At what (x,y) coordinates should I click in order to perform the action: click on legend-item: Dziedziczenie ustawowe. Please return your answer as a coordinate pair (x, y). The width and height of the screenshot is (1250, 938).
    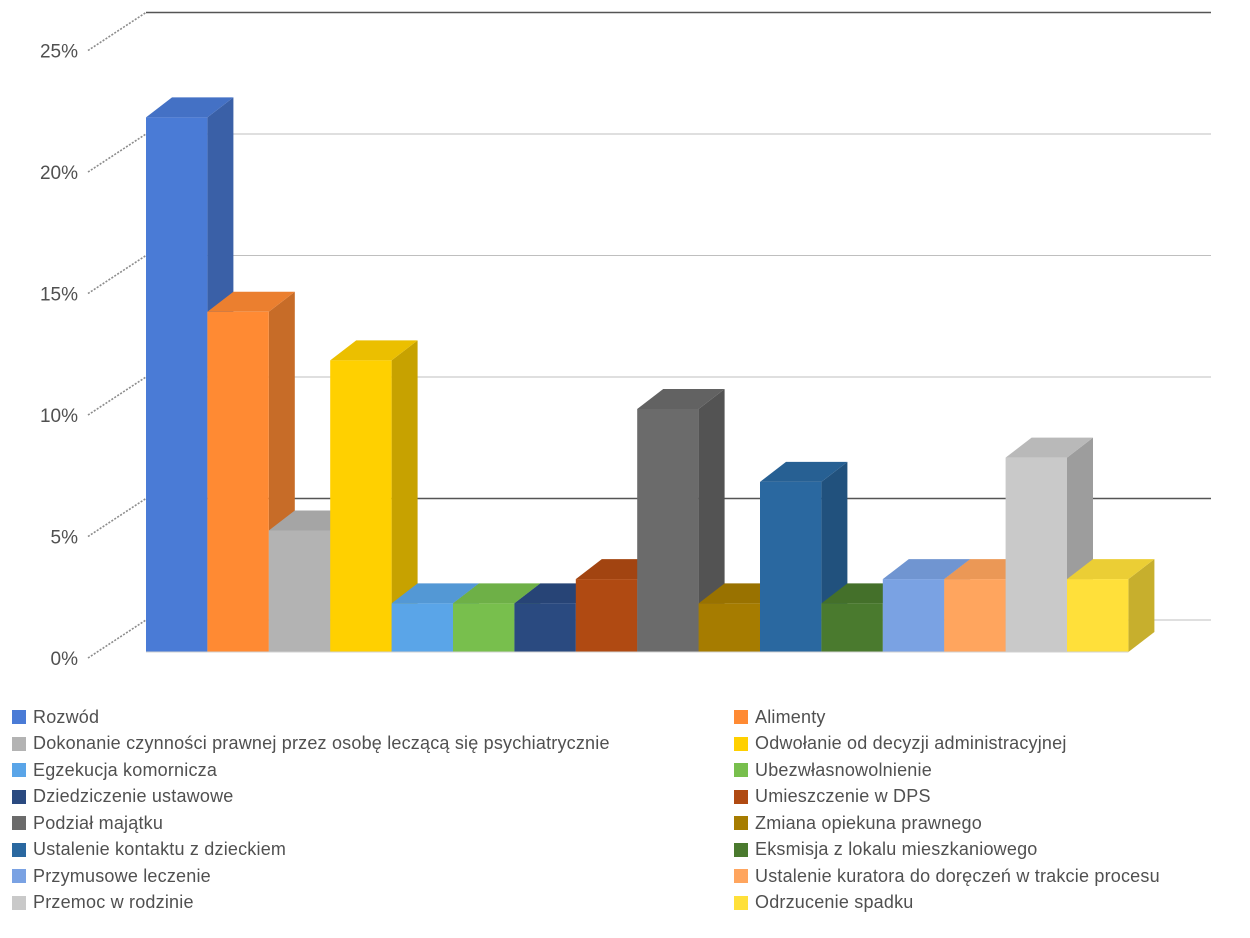
    Looking at the image, I should click on (373, 797).